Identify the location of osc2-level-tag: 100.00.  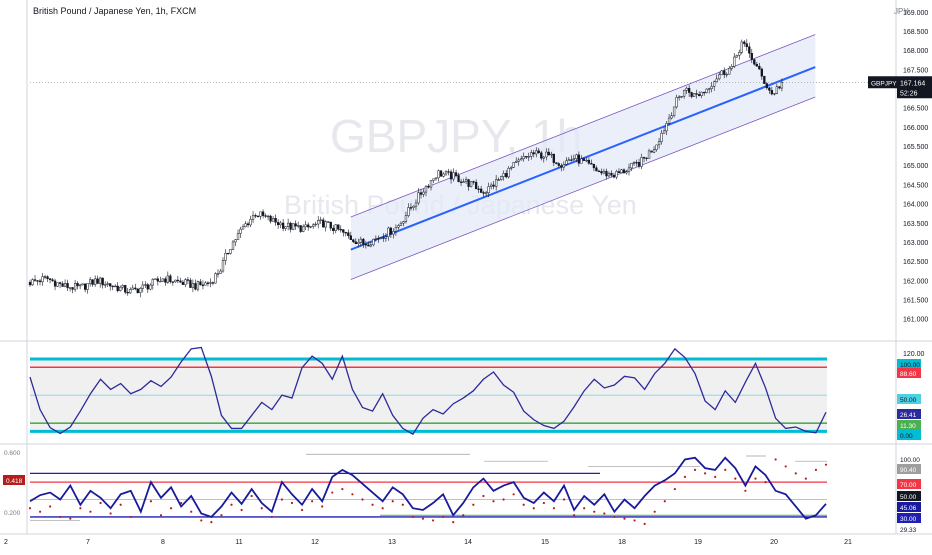
(910, 460).